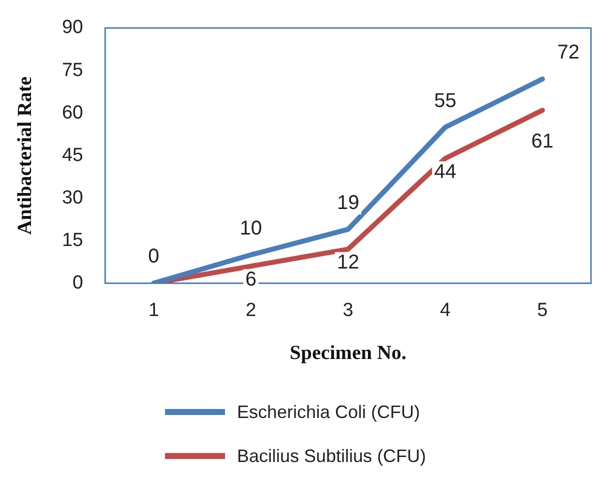 This screenshot has width=616, height=489. Describe the element at coordinates (73, 113) in the screenshot. I see `y-tick-label: 60` at that location.